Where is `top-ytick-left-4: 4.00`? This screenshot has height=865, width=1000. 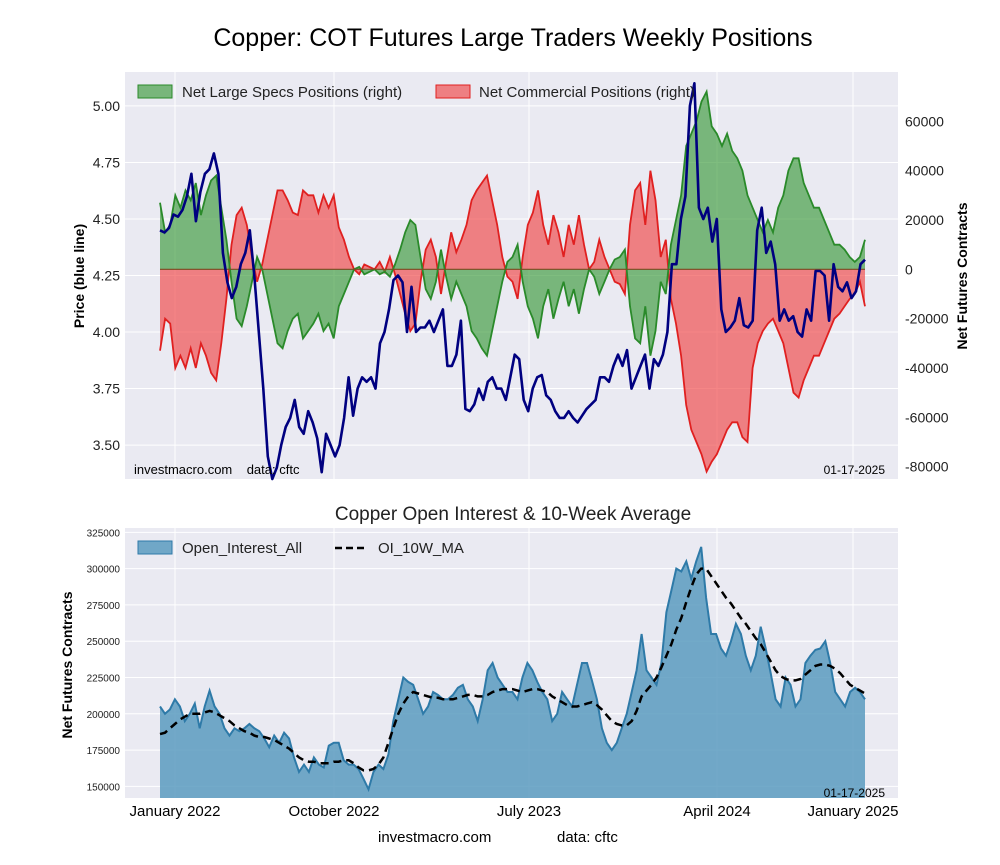 top-ytick-left-4: 4.00 is located at coordinates (106, 332).